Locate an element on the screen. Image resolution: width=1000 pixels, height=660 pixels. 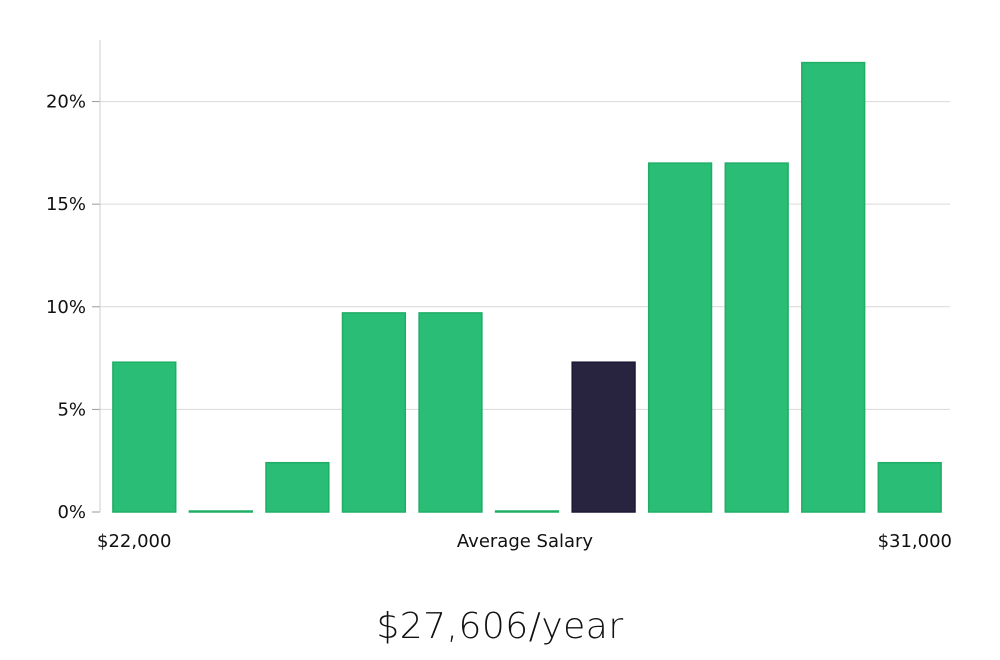
y-tick-label: 5% is located at coordinates (71, 409).